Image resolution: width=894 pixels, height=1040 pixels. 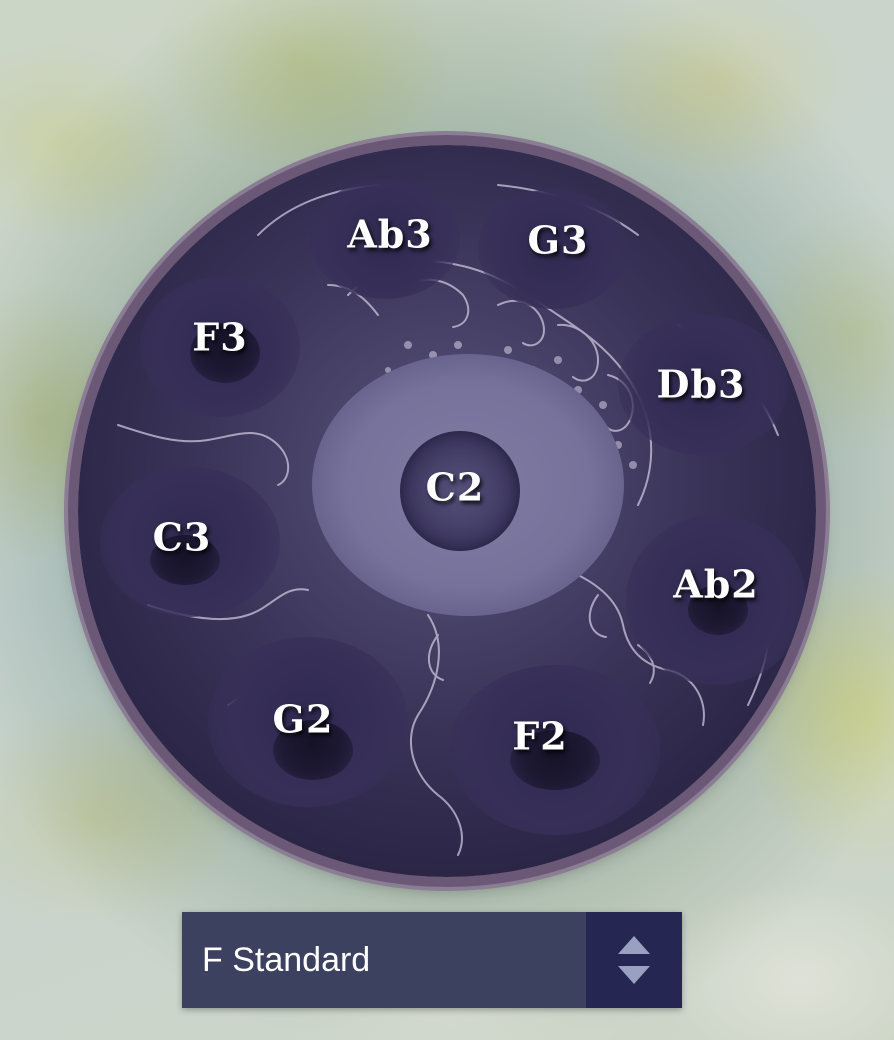 I want to click on note-ab3: Ab3, so click(x=390, y=234).